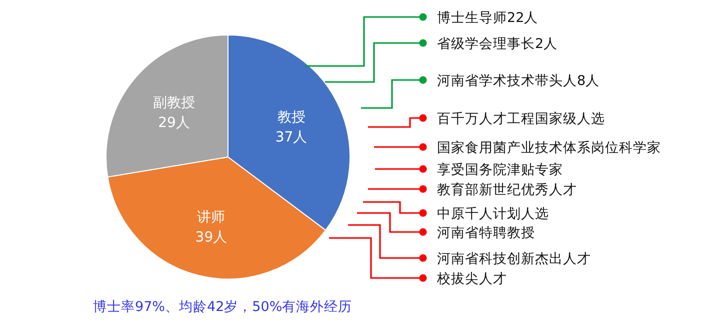 Image resolution: width=720 pixels, height=328 pixels. Describe the element at coordinates (518, 81) in the screenshot. I see `text: 河南省学术技术带头人8人` at that location.